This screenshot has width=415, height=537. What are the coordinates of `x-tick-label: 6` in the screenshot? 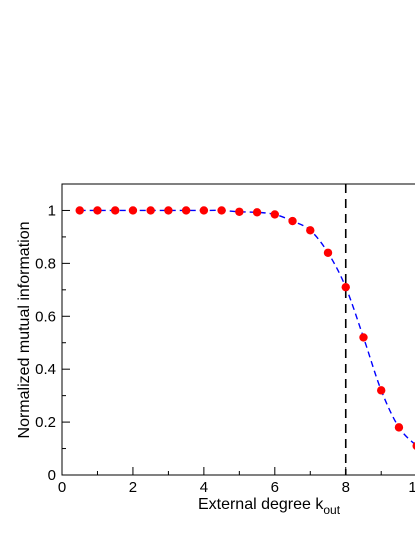 It's located at (275, 487).